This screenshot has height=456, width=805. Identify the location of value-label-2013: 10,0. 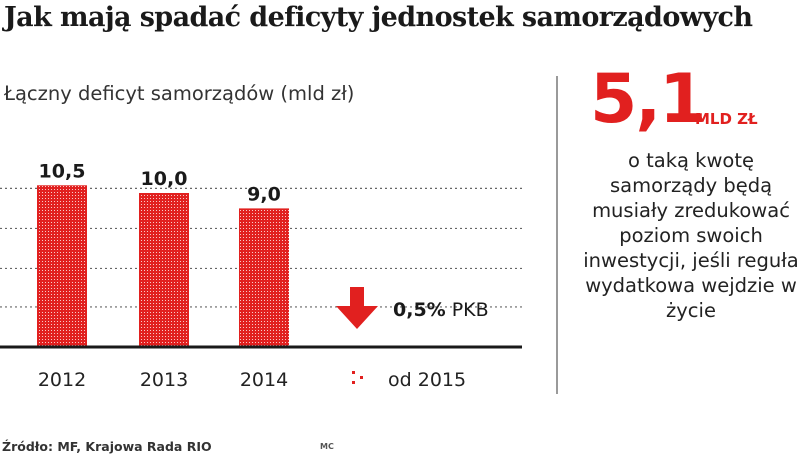
(164, 179).